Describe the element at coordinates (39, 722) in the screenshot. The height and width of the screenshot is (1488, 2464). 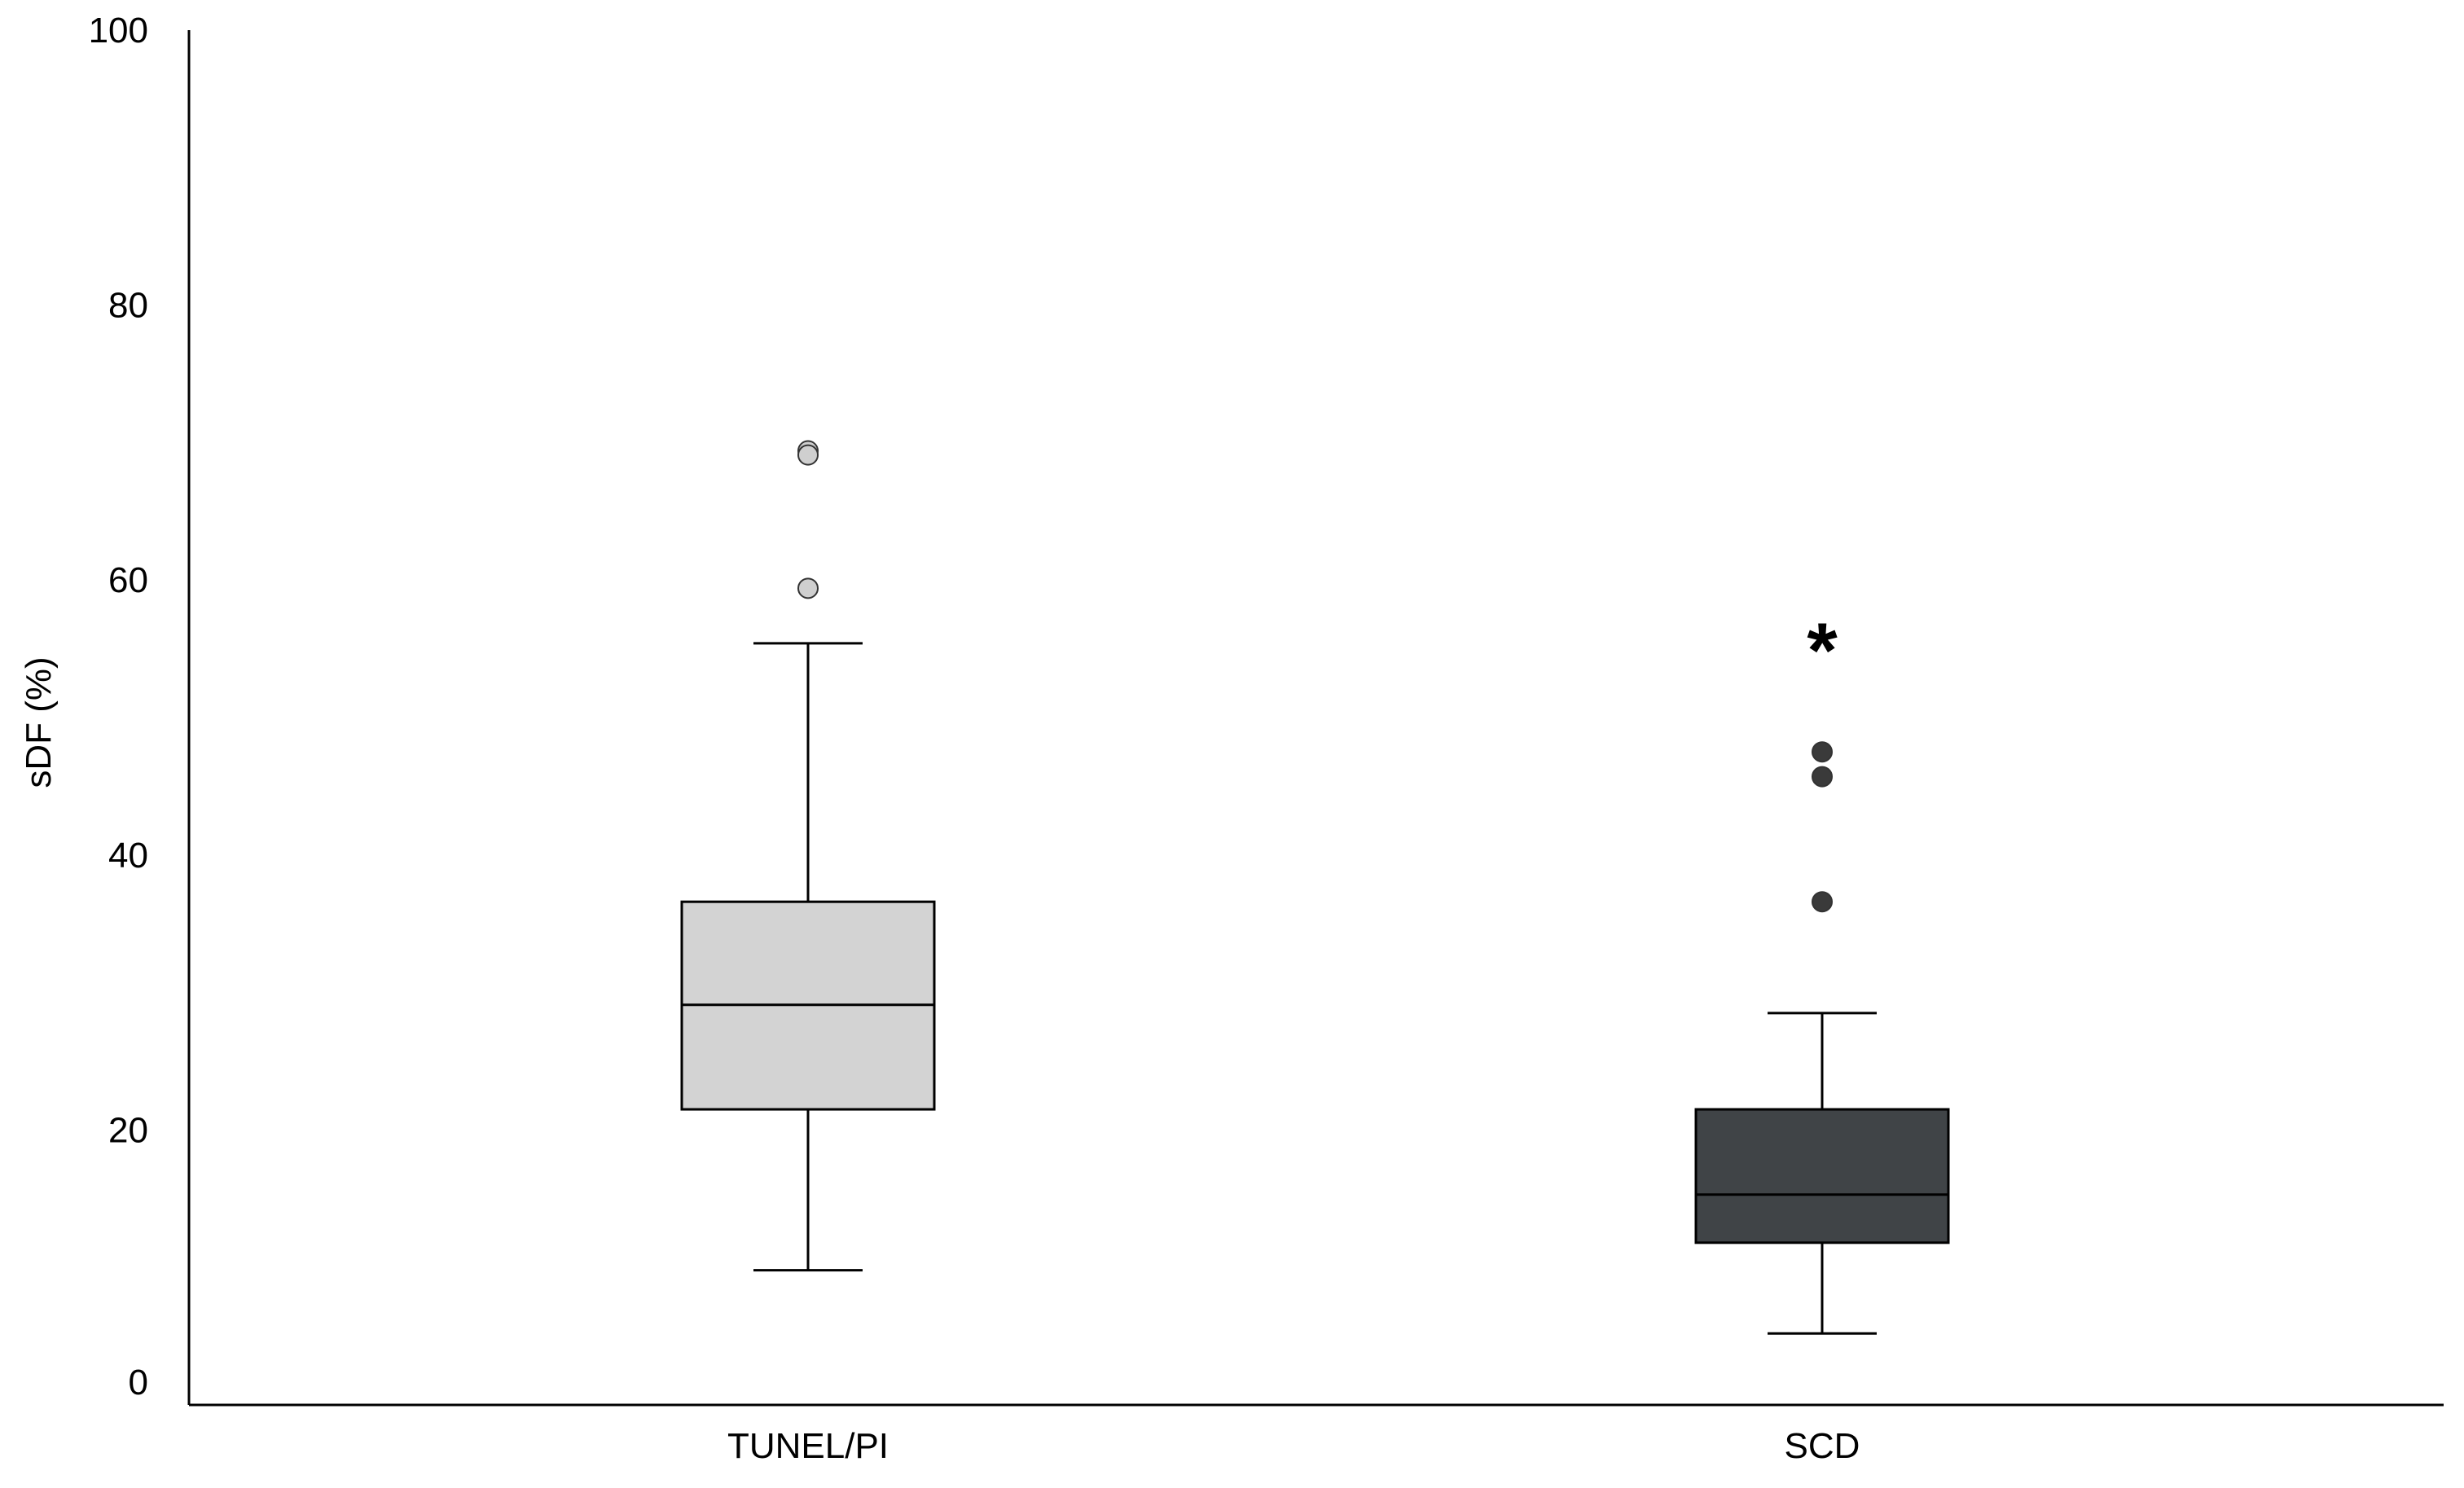
I see `y-axis-title: sDF (%)` at that location.